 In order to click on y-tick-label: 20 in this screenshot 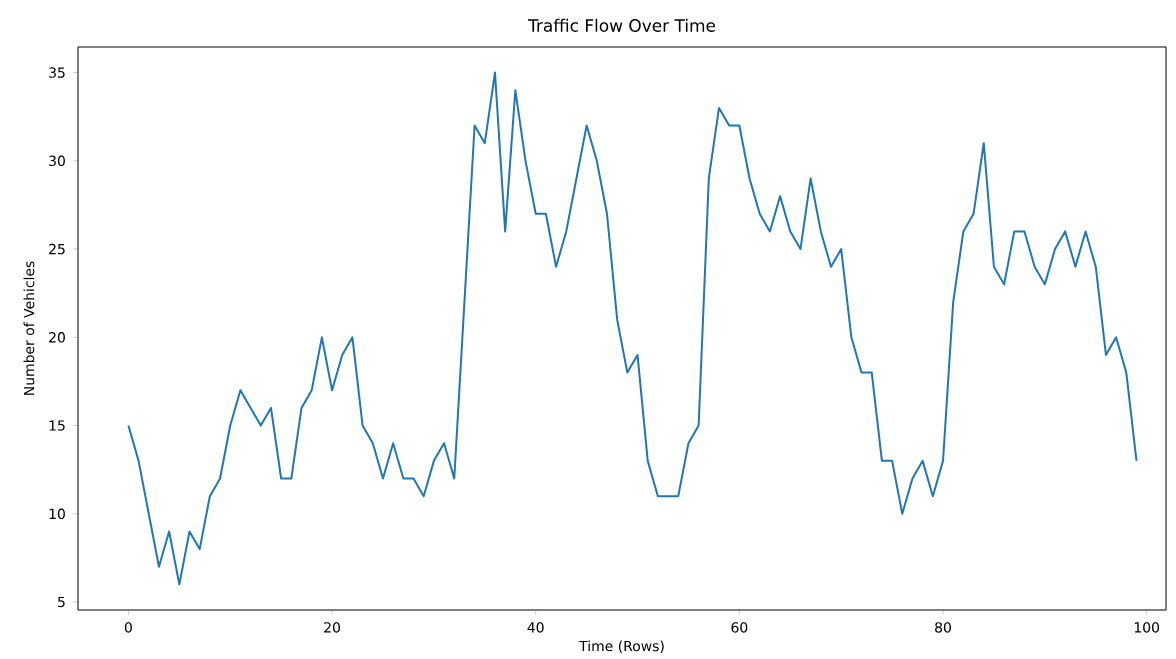, I will do `click(57, 337)`.